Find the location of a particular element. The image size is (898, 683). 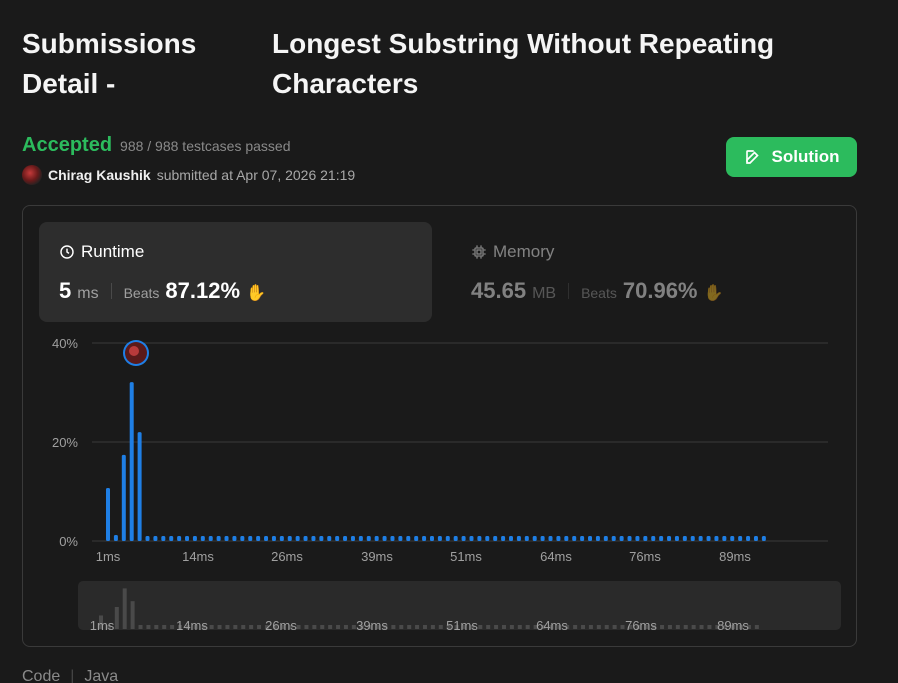

memory-card: Memory 45.65 MB Beats 70.96% ✋ is located at coordinates (647, 272).